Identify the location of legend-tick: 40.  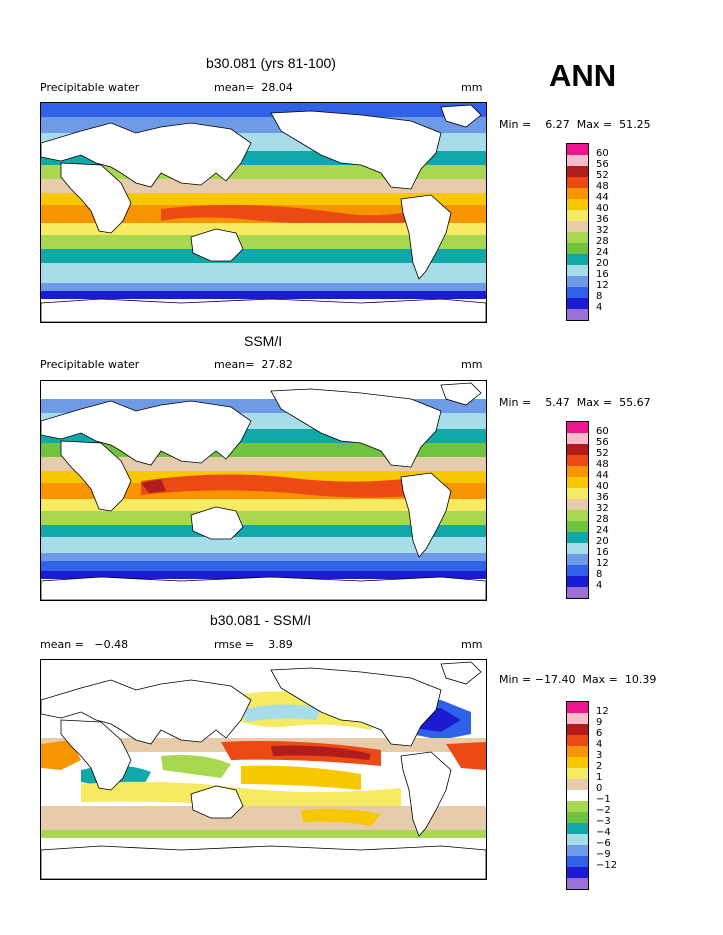
(602, 208).